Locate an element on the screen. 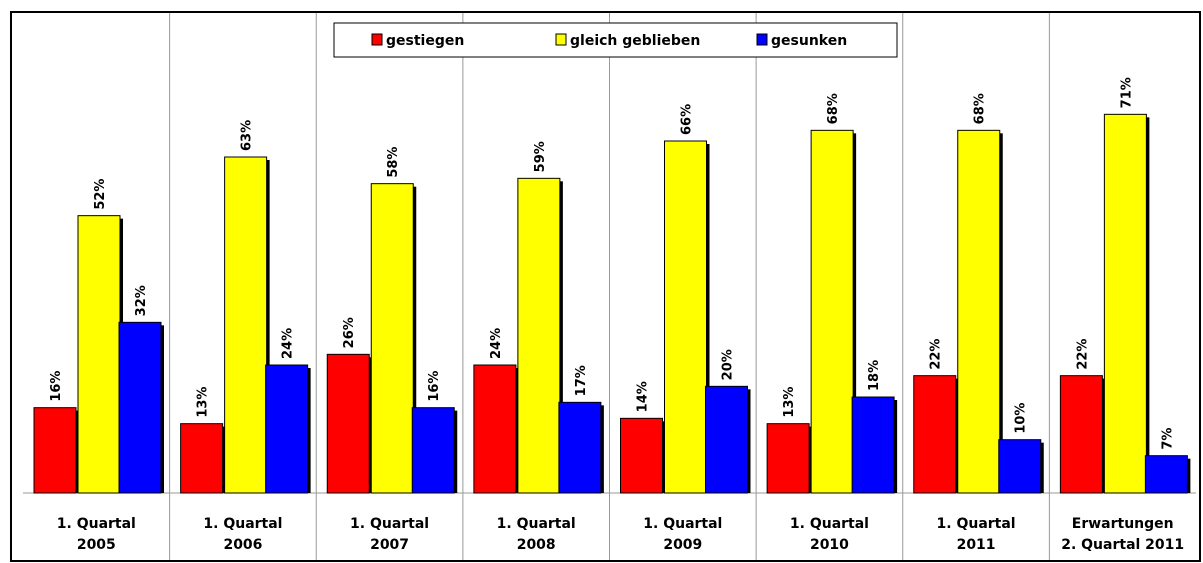 This screenshot has width=1203, height=563. x-tick-label: 2005 is located at coordinates (96, 545).